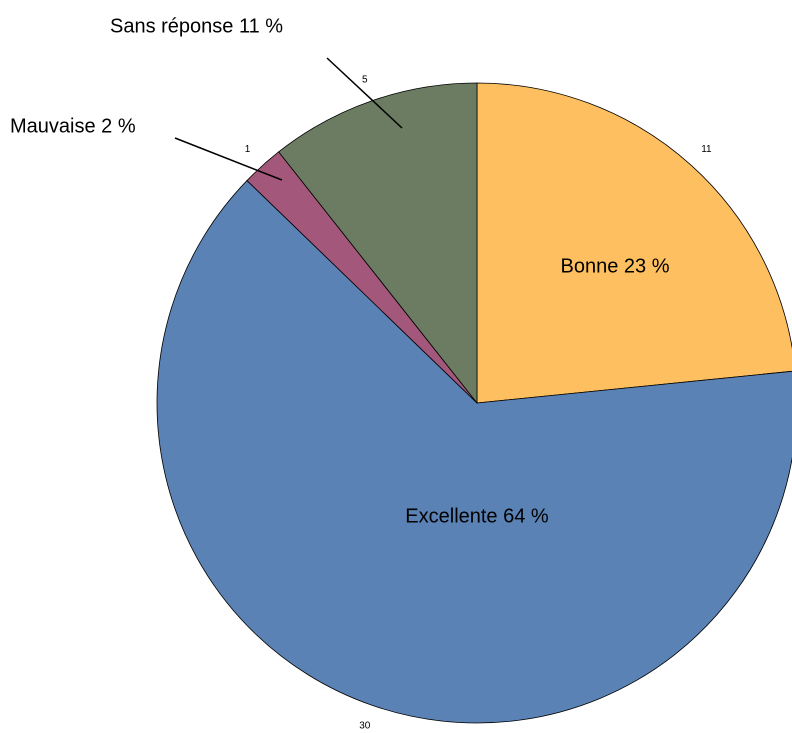 This screenshot has height=733, width=792. I want to click on slice-label: Mauvaise 2 %, so click(73, 126).